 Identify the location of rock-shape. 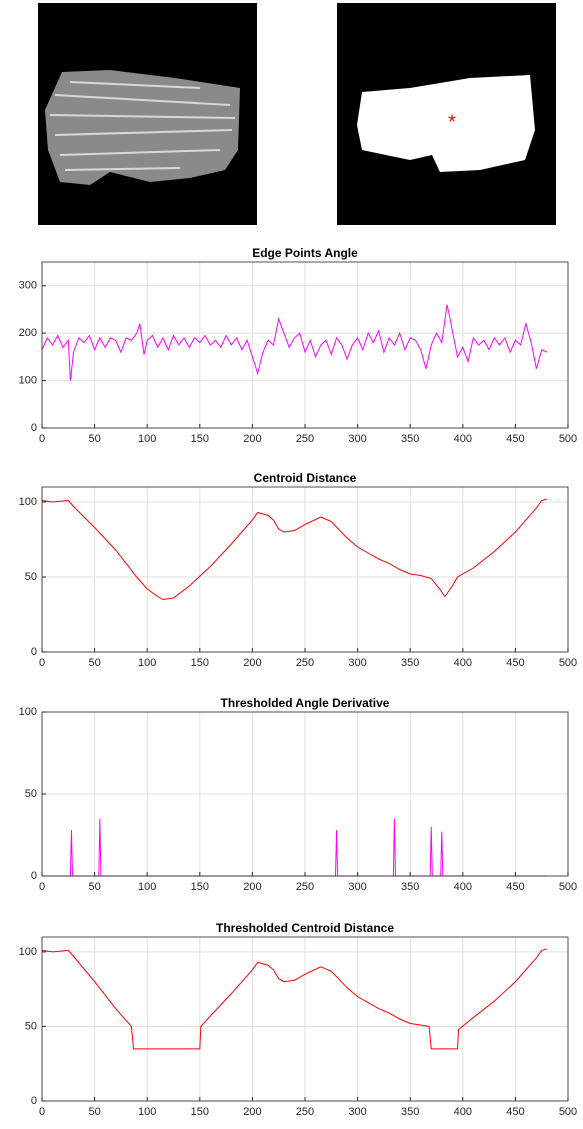
(142, 127).